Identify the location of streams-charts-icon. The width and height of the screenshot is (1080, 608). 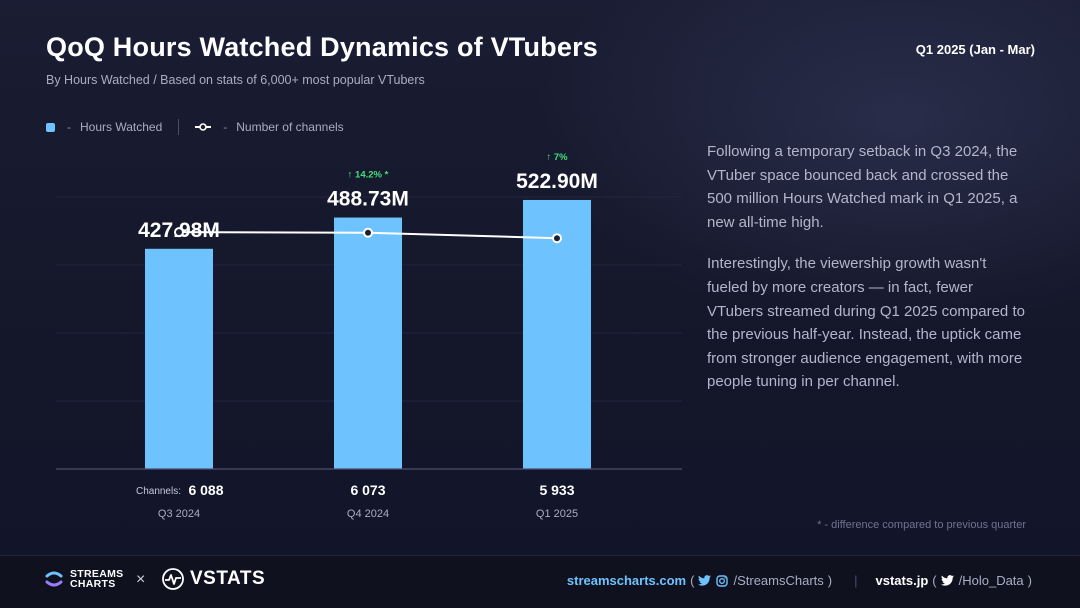
(54, 579).